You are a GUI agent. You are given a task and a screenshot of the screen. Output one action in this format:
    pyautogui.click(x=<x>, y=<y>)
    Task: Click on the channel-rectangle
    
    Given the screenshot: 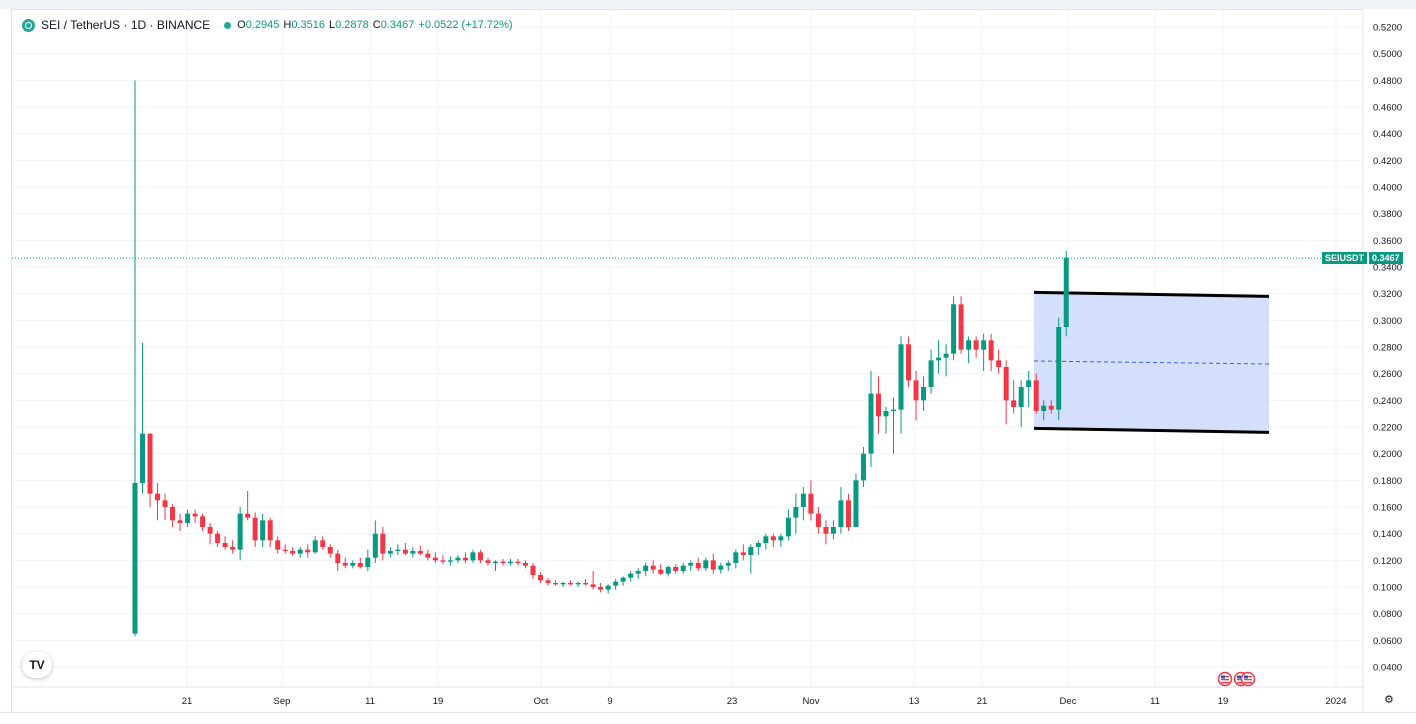 What is the action you would take?
    pyautogui.click(x=1151, y=362)
    